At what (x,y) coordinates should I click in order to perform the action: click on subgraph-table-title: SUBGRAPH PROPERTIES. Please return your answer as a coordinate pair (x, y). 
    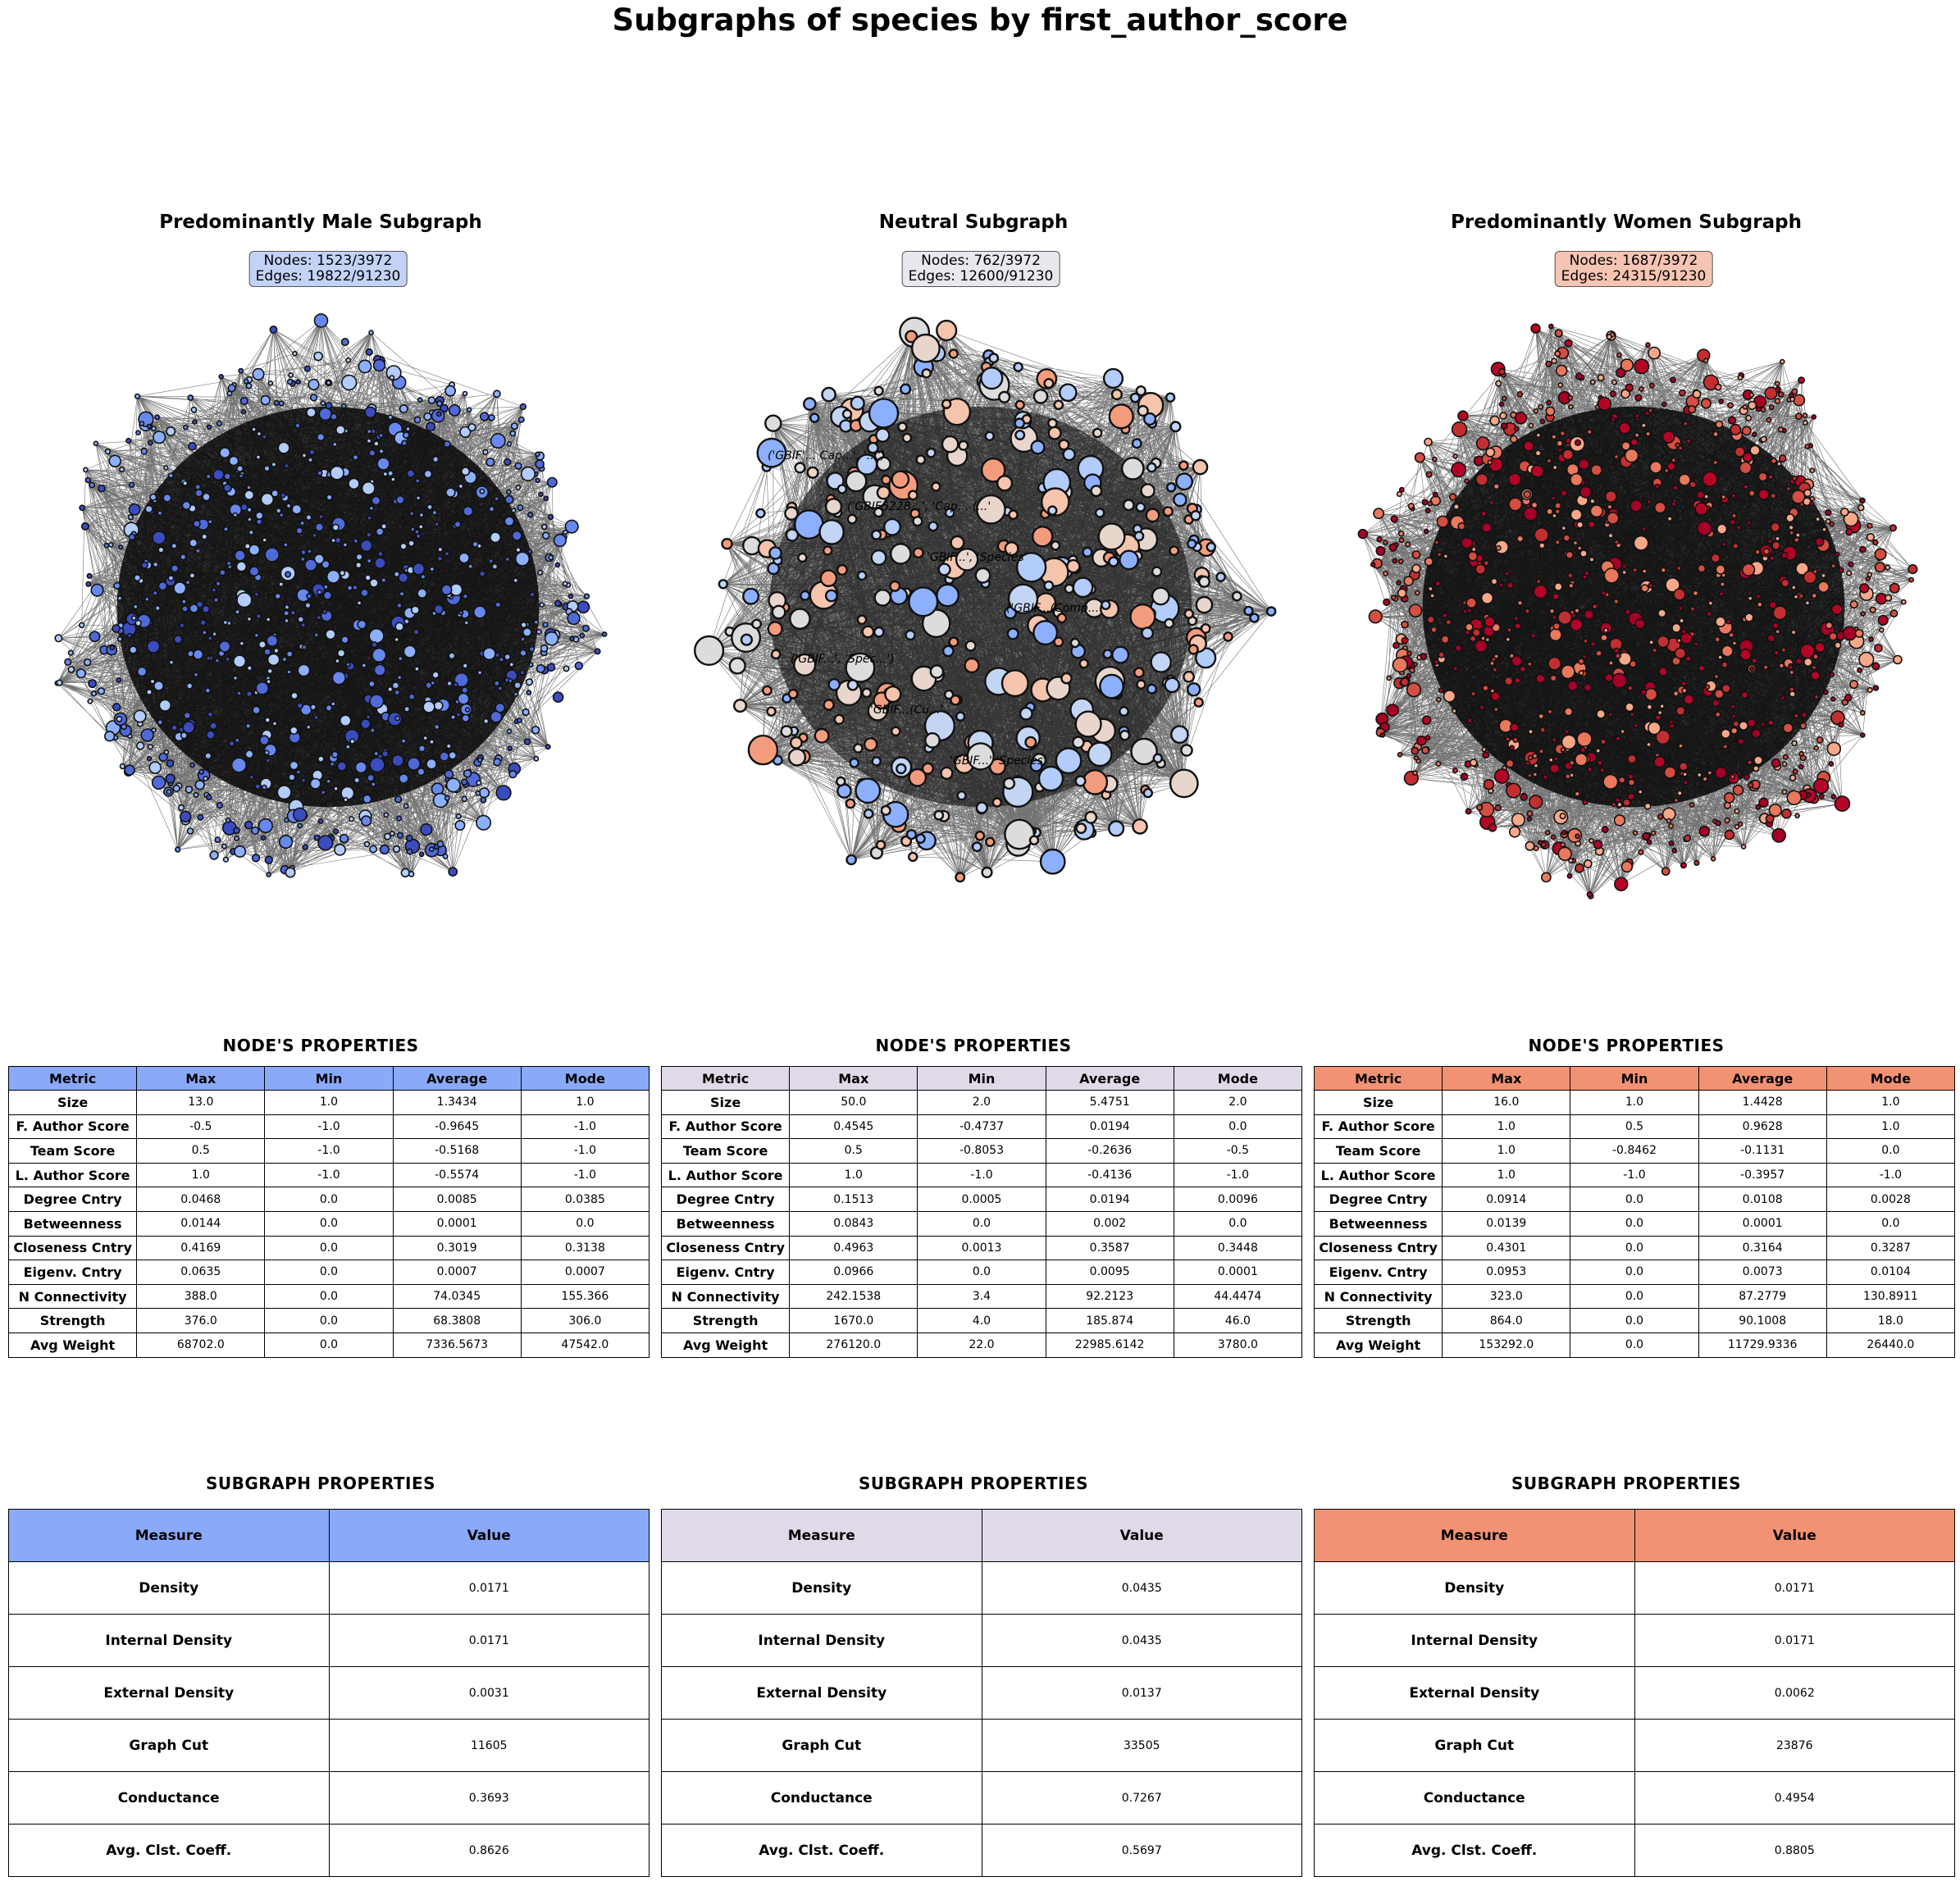
    Looking at the image, I should click on (320, 1483).